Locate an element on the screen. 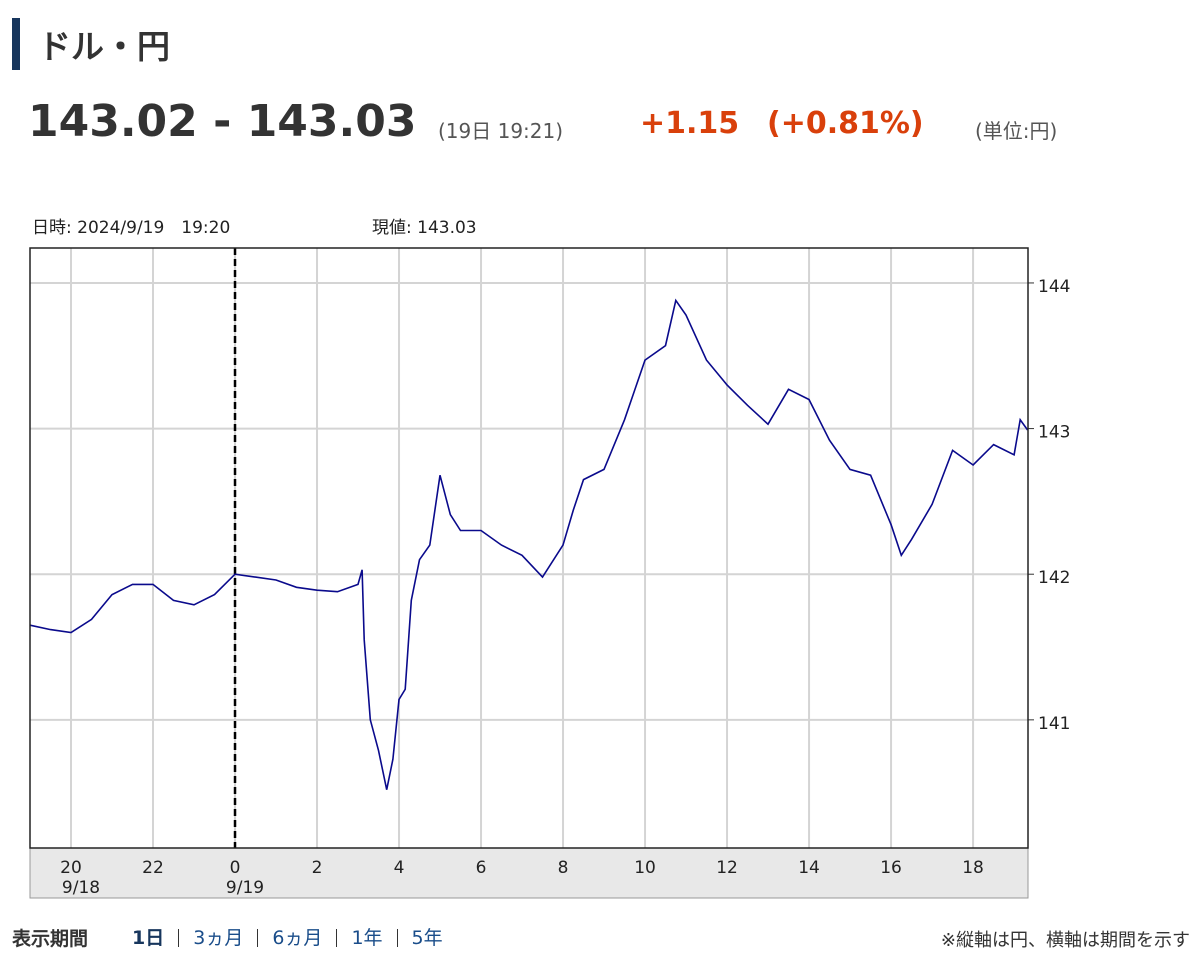 Image resolution: width=1200 pixels, height=957 pixels. period-label: 表示期間 is located at coordinates (50, 939).